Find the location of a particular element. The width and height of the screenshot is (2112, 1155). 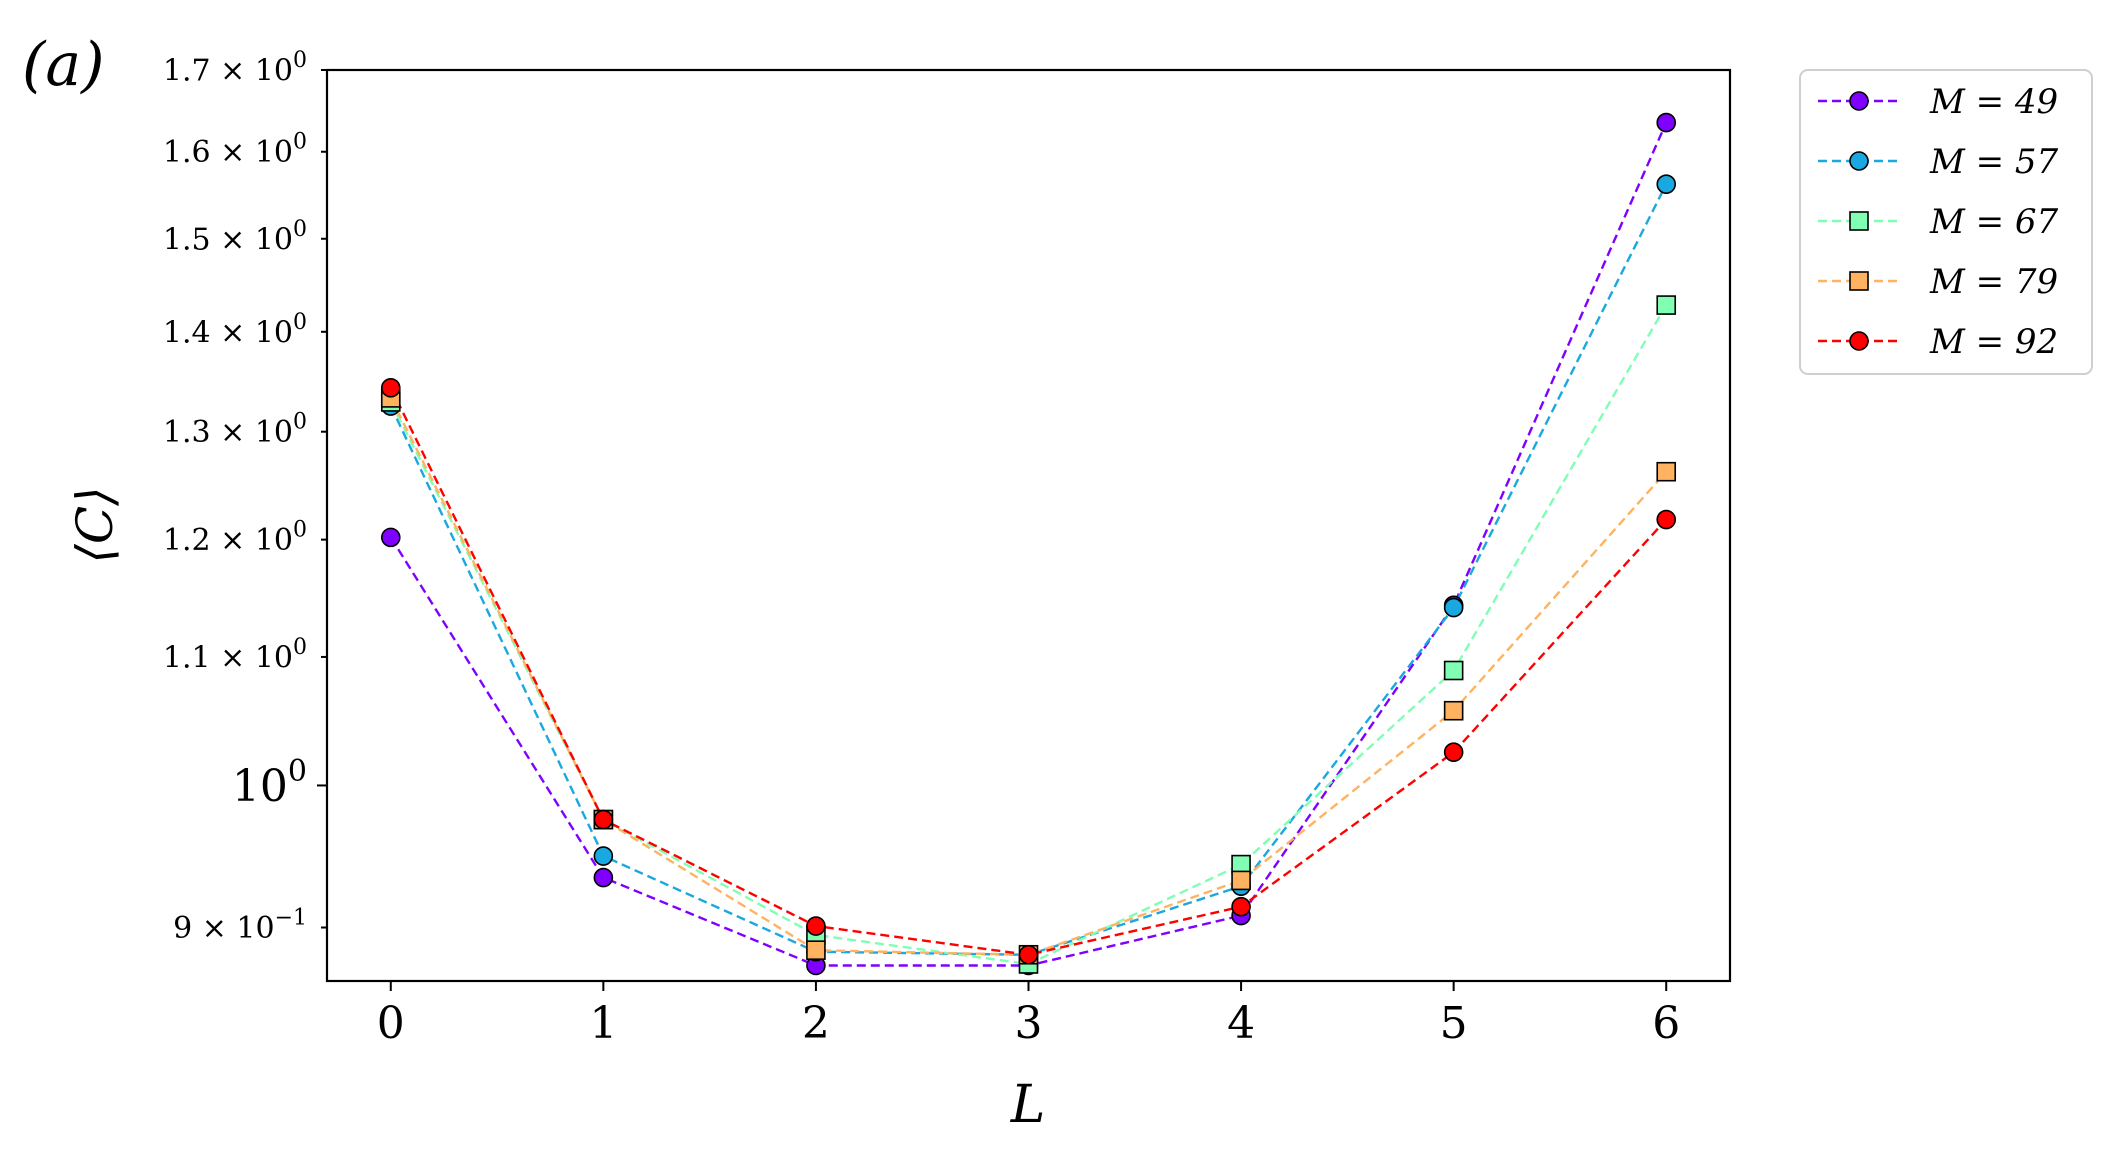

y-tick-label: 1.6 × 100 is located at coordinates (235, 150).